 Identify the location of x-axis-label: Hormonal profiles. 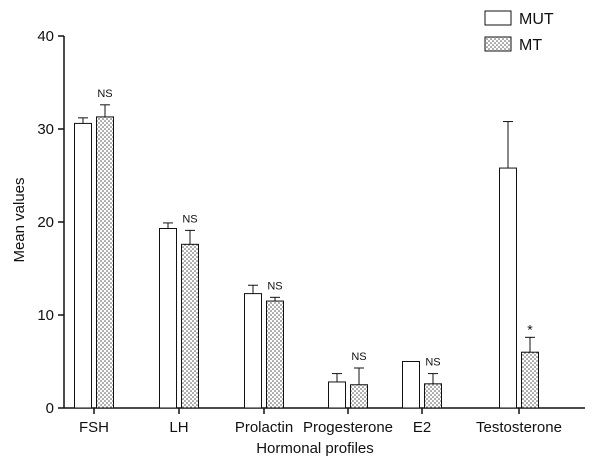
(315, 448).